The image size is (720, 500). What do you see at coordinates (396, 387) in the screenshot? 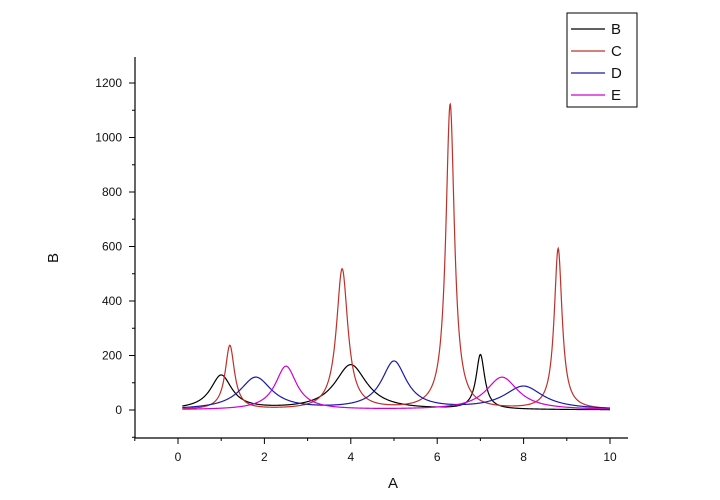
I see `series-line-e` at bounding box center [396, 387].